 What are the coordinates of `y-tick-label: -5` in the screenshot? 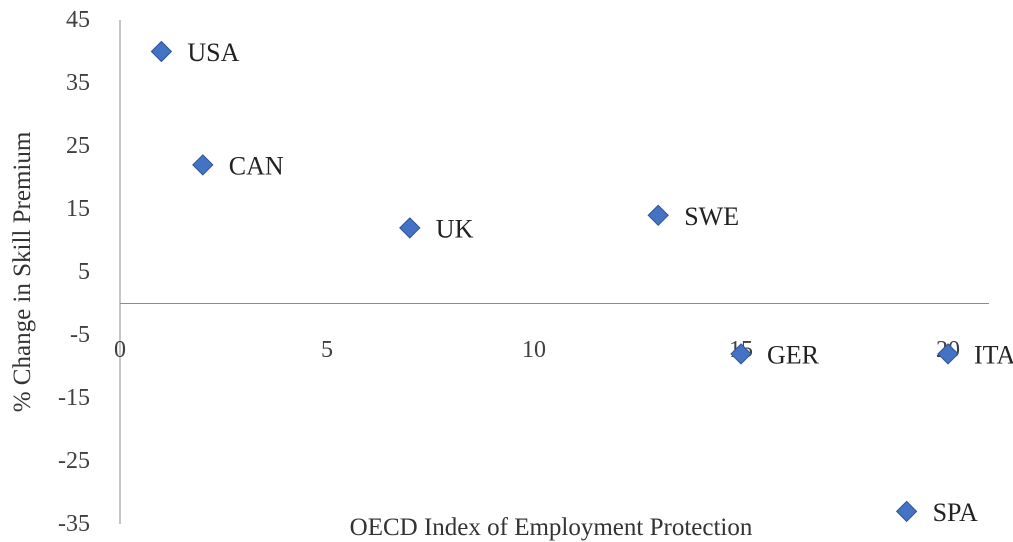 It's located at (80, 335).